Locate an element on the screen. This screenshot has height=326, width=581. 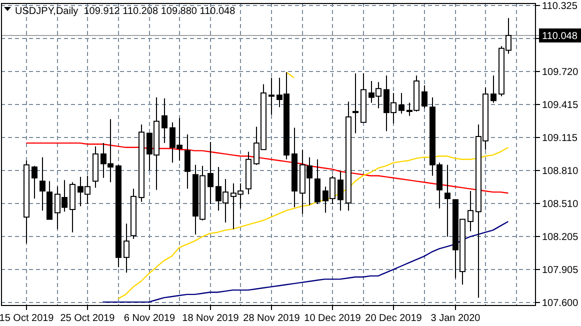
x-tick-label: 25 Oct 2019 is located at coordinates (88, 318).